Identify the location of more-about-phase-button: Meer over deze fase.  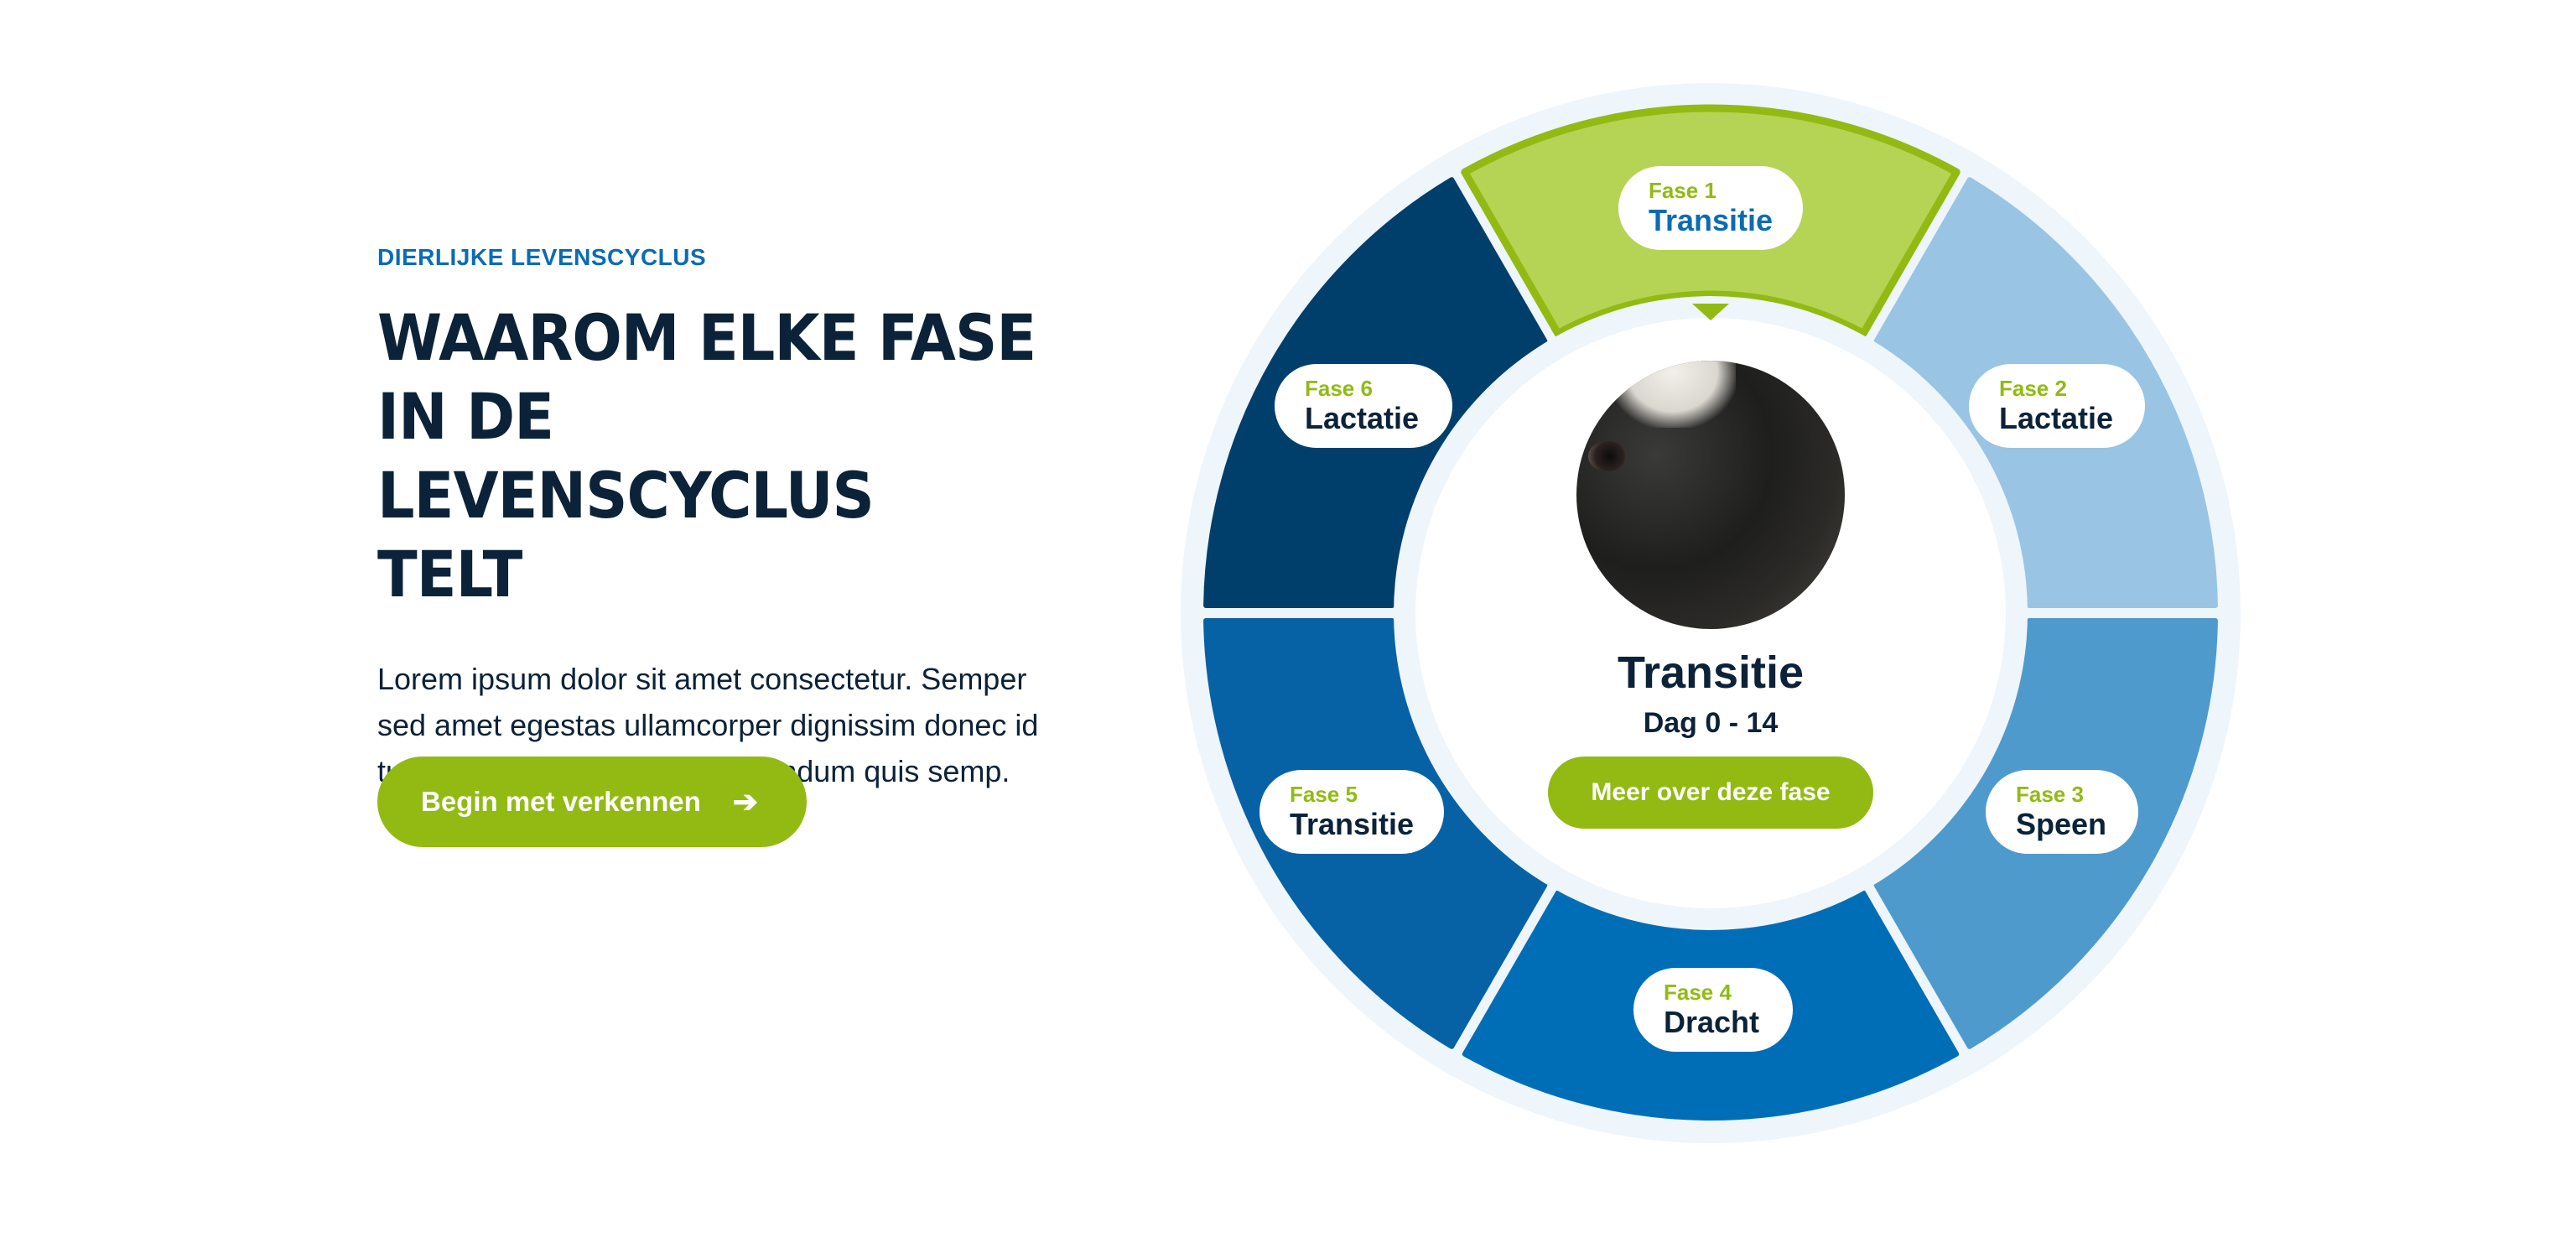
(1710, 793).